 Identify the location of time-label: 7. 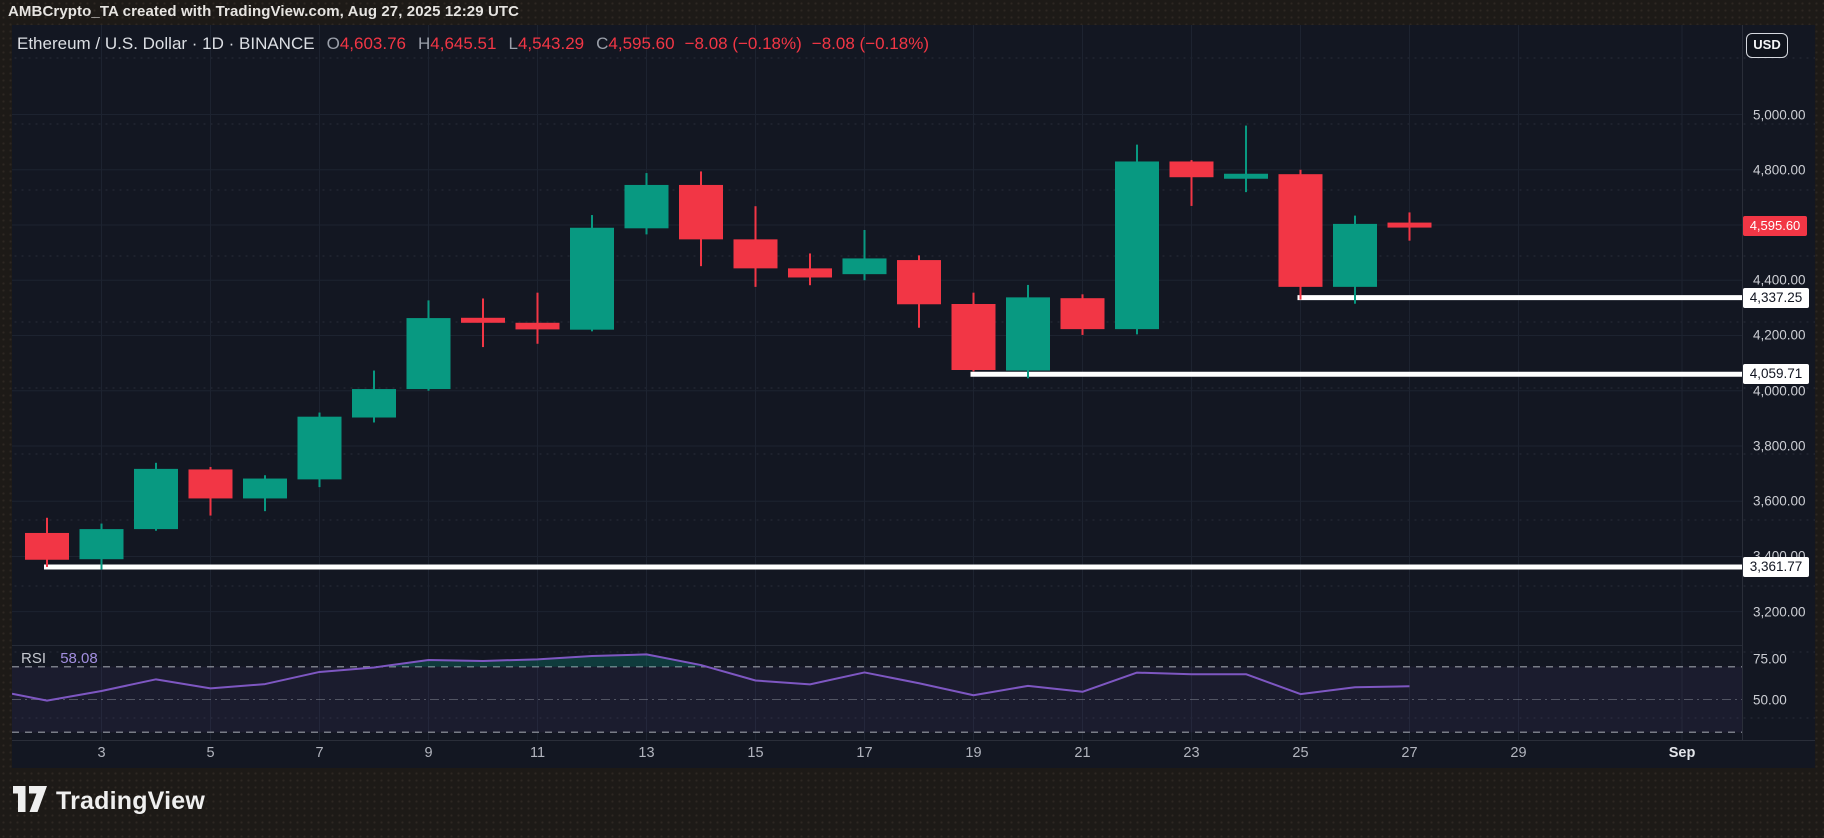
(319, 753).